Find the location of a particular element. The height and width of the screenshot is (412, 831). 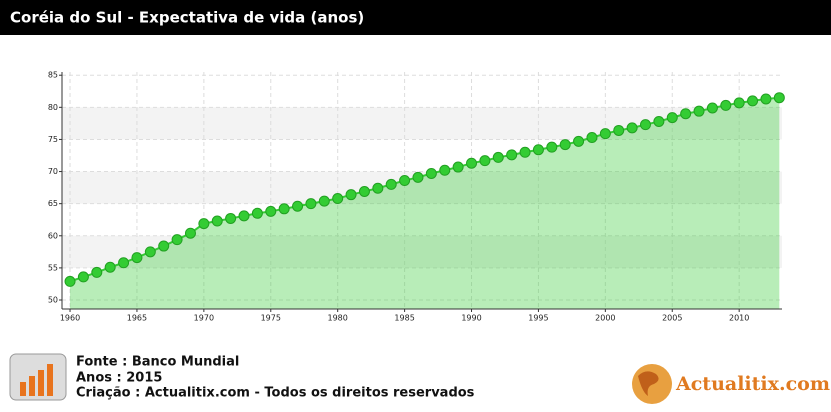

logo-text: Actualitix.com is located at coordinates (752, 384).